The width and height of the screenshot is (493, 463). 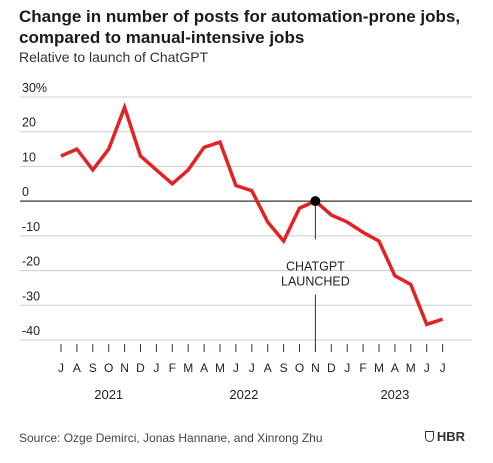 I want to click on shield-icon, so click(x=429, y=436).